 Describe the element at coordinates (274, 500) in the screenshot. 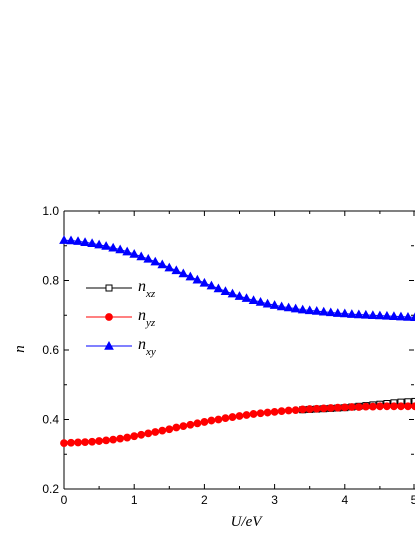

I see `x-tick-label: 3` at that location.